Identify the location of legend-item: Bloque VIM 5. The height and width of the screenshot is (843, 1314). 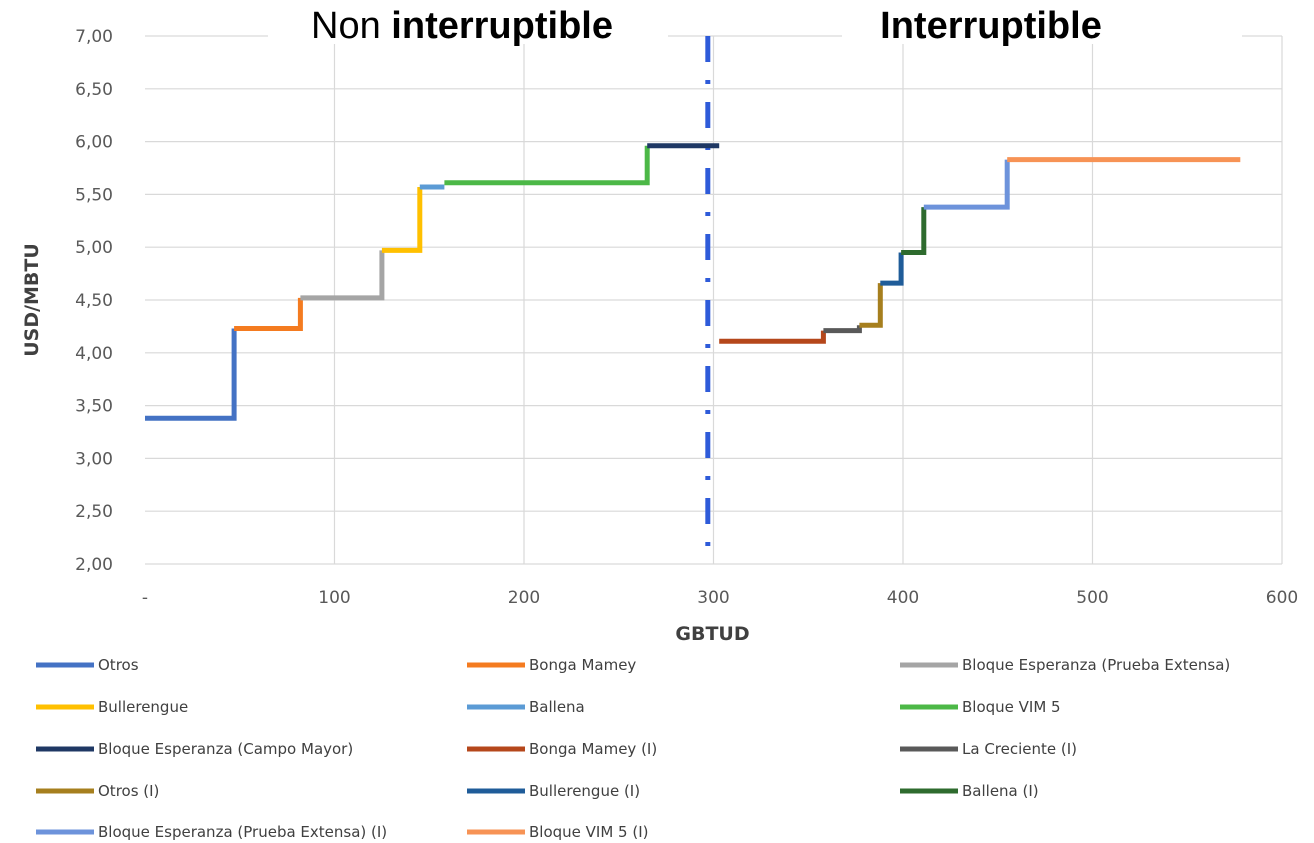
(980, 707).